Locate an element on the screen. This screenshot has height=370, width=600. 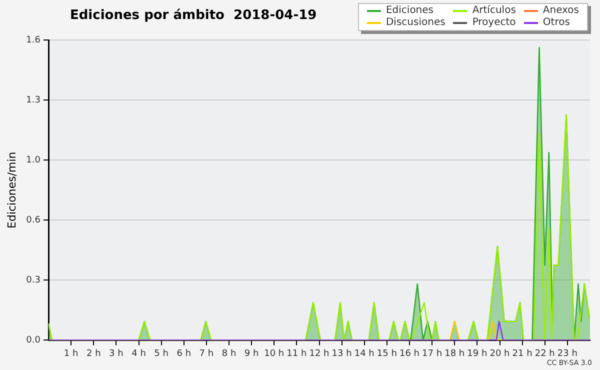
y-tick-label: 1.3 is located at coordinates (33, 100).